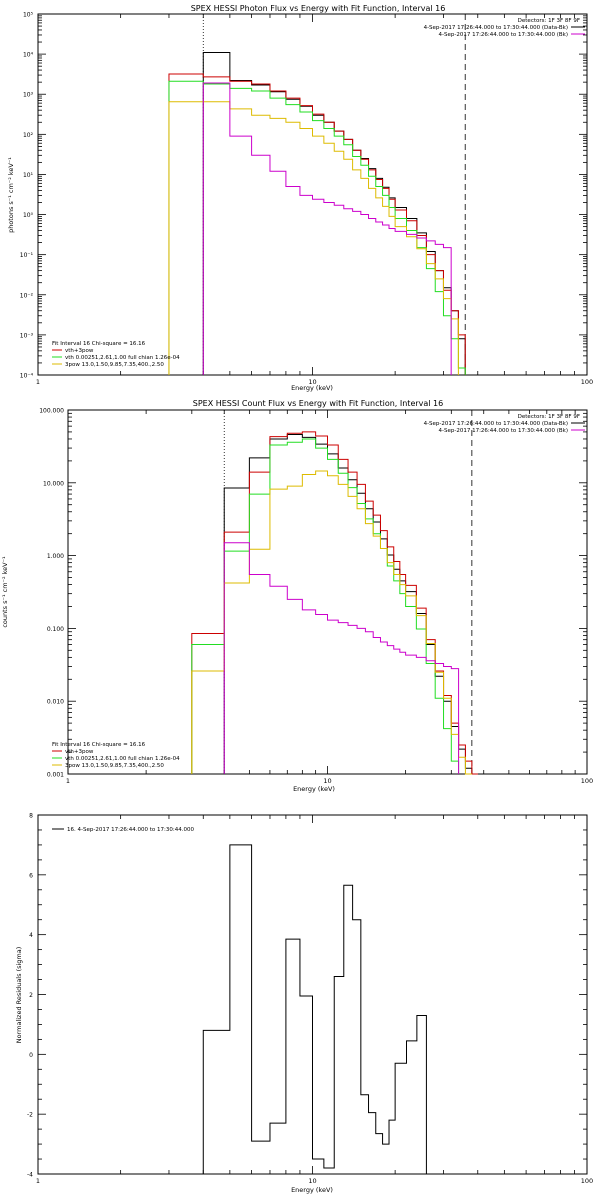  Describe the element at coordinates (549, 21) in the screenshot. I see `panel-1-legend-detectors: Detectors: 1F 3F 8F 9F` at that location.